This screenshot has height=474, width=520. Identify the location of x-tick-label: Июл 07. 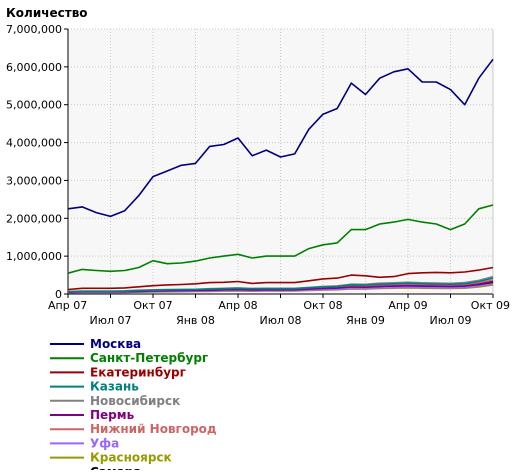
(110, 320).